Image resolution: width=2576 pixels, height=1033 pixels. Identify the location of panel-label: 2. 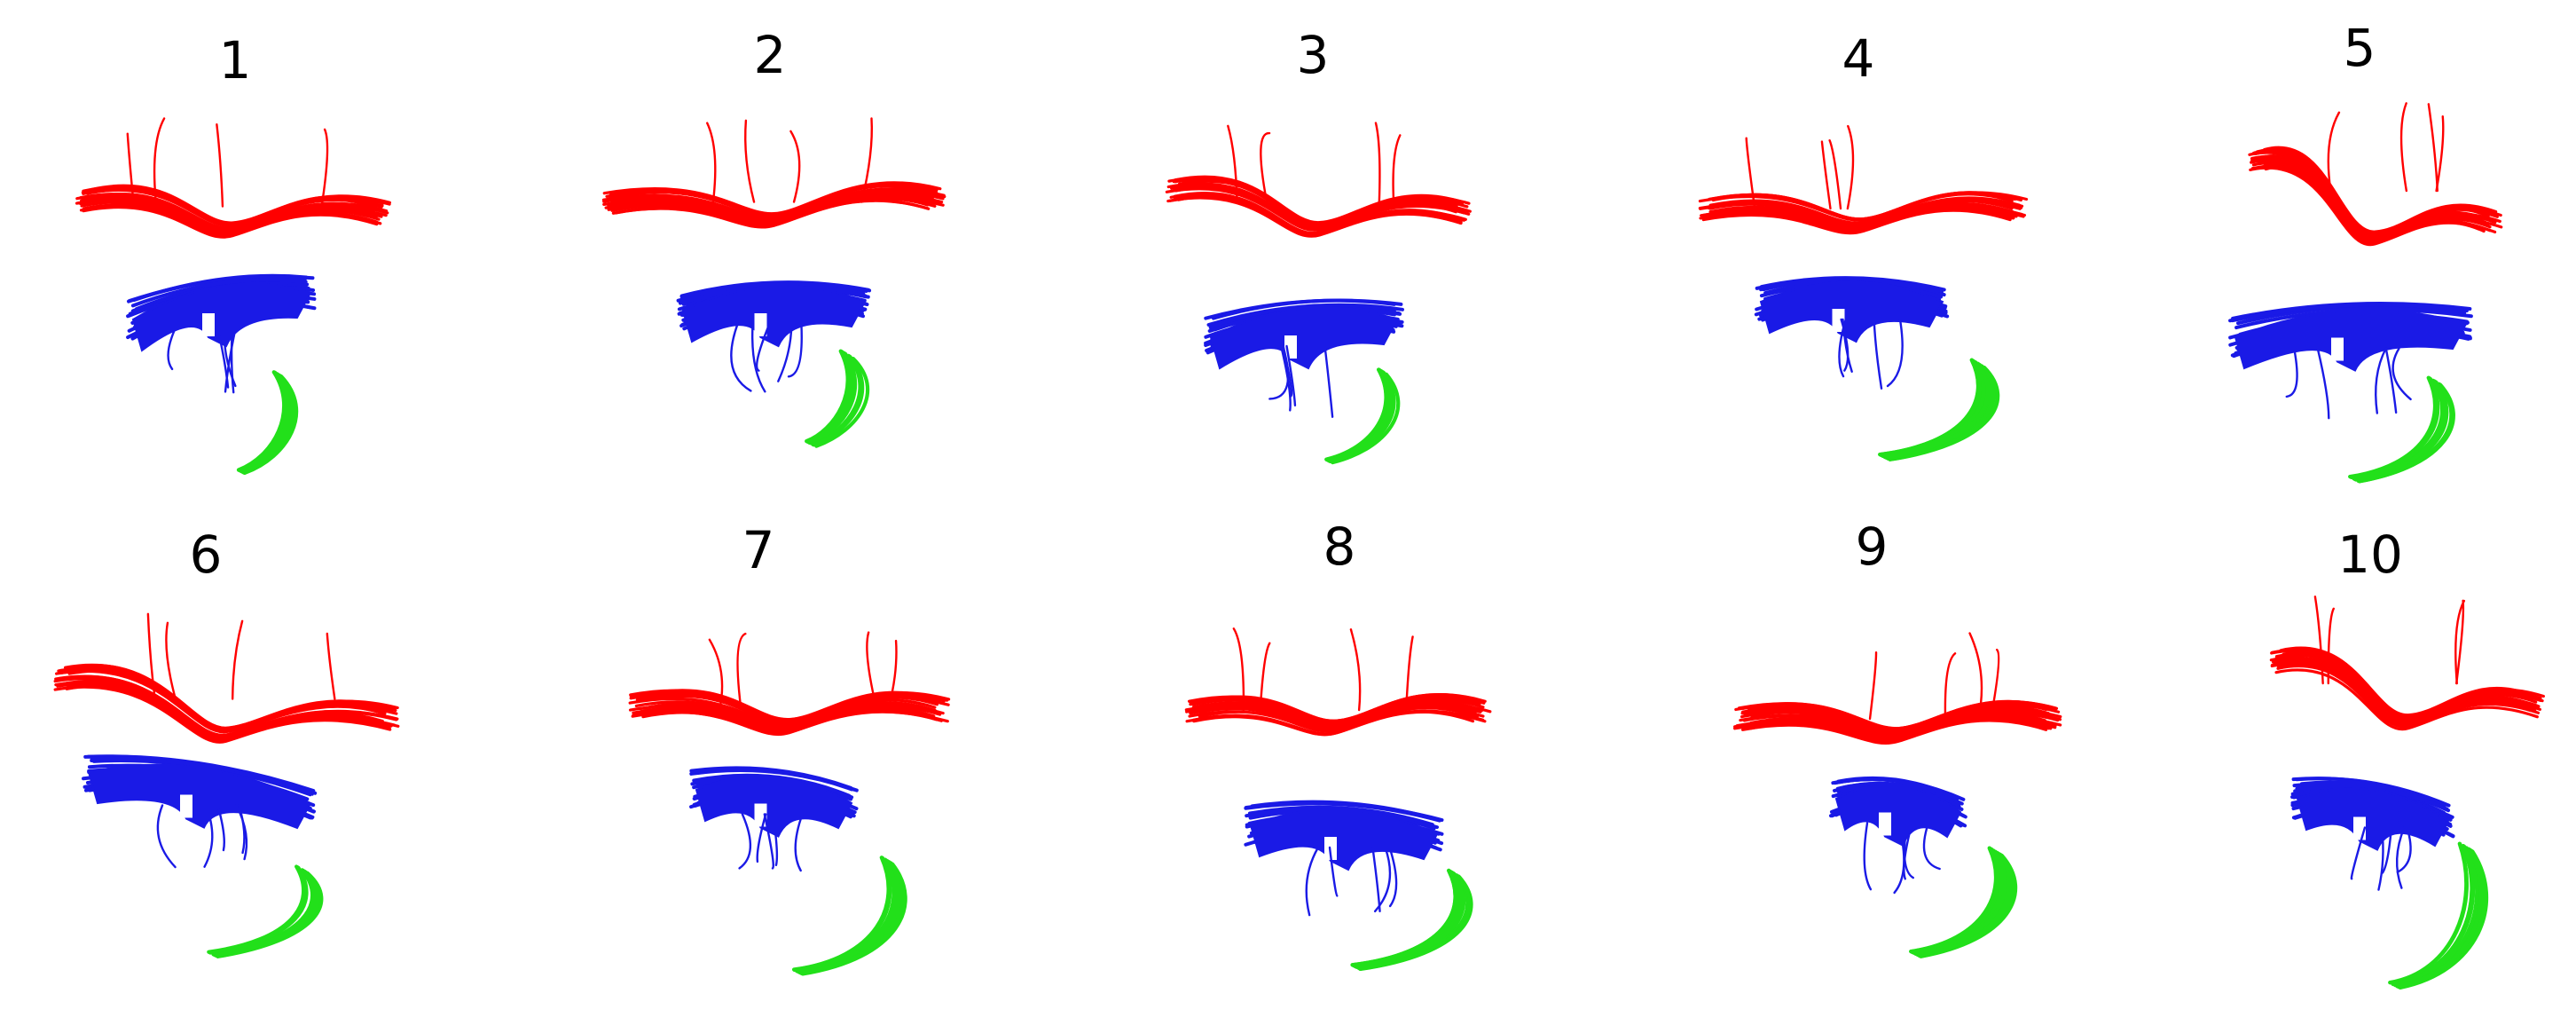
(770, 55).